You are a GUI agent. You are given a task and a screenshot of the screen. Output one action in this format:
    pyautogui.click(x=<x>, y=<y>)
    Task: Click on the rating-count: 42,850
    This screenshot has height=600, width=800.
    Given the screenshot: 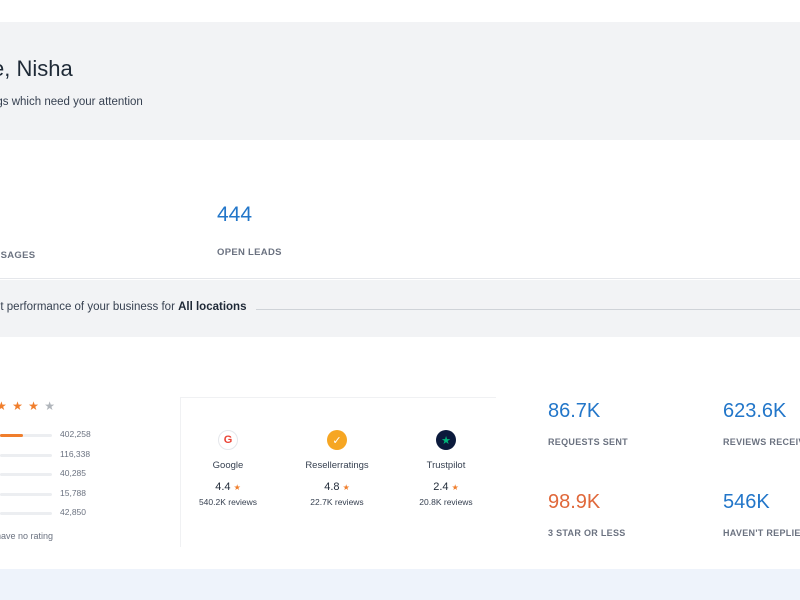 What is the action you would take?
    pyautogui.click(x=73, y=512)
    